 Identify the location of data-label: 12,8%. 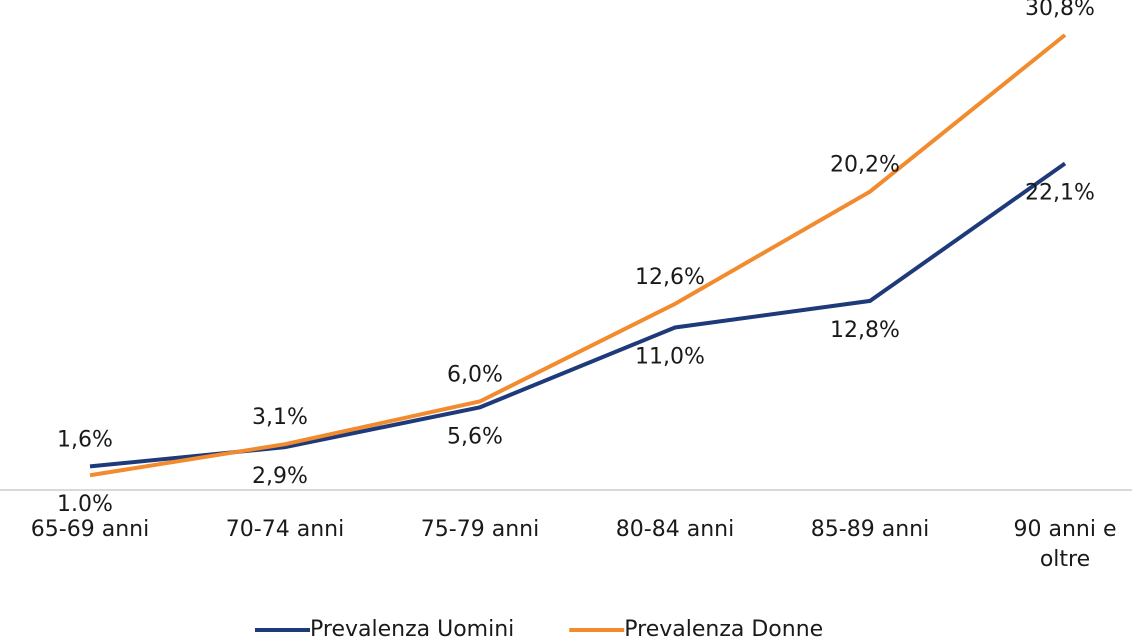
(865, 330).